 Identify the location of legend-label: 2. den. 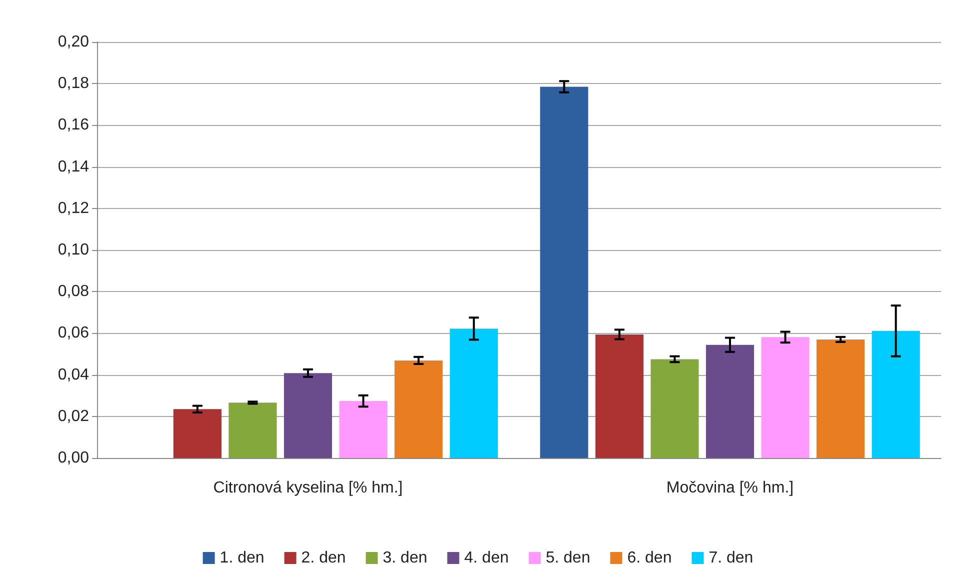
(323, 558).